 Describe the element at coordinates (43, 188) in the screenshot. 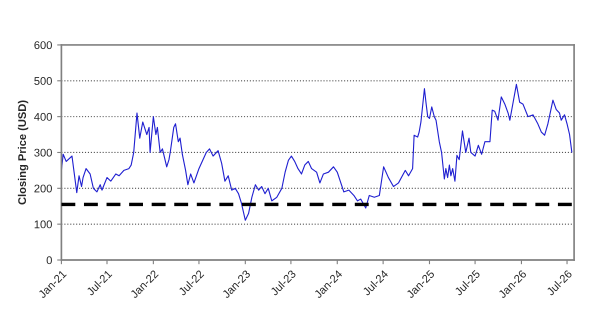

I see `y-tick-label: 200` at that location.